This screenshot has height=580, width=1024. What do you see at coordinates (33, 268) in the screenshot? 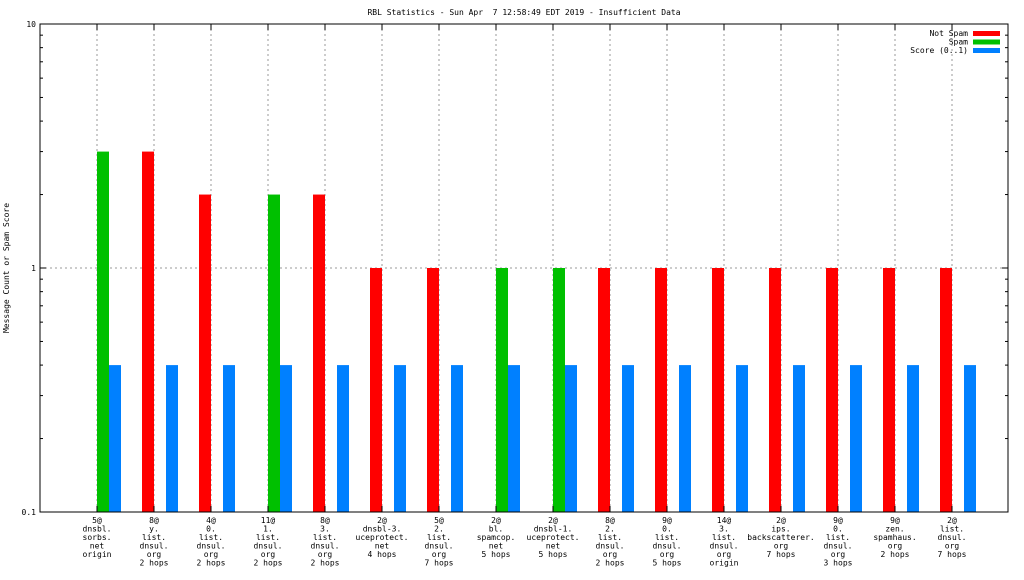
I see `y-tick-label: 1` at bounding box center [33, 268].